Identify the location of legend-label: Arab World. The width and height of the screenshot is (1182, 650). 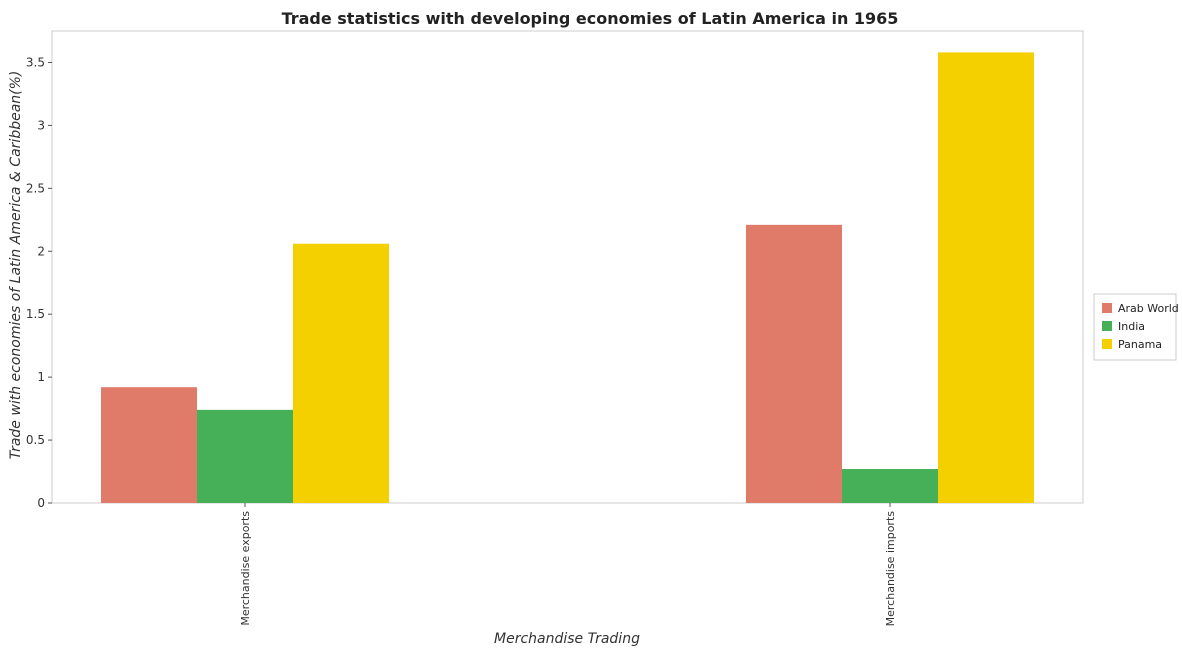
(1148, 308).